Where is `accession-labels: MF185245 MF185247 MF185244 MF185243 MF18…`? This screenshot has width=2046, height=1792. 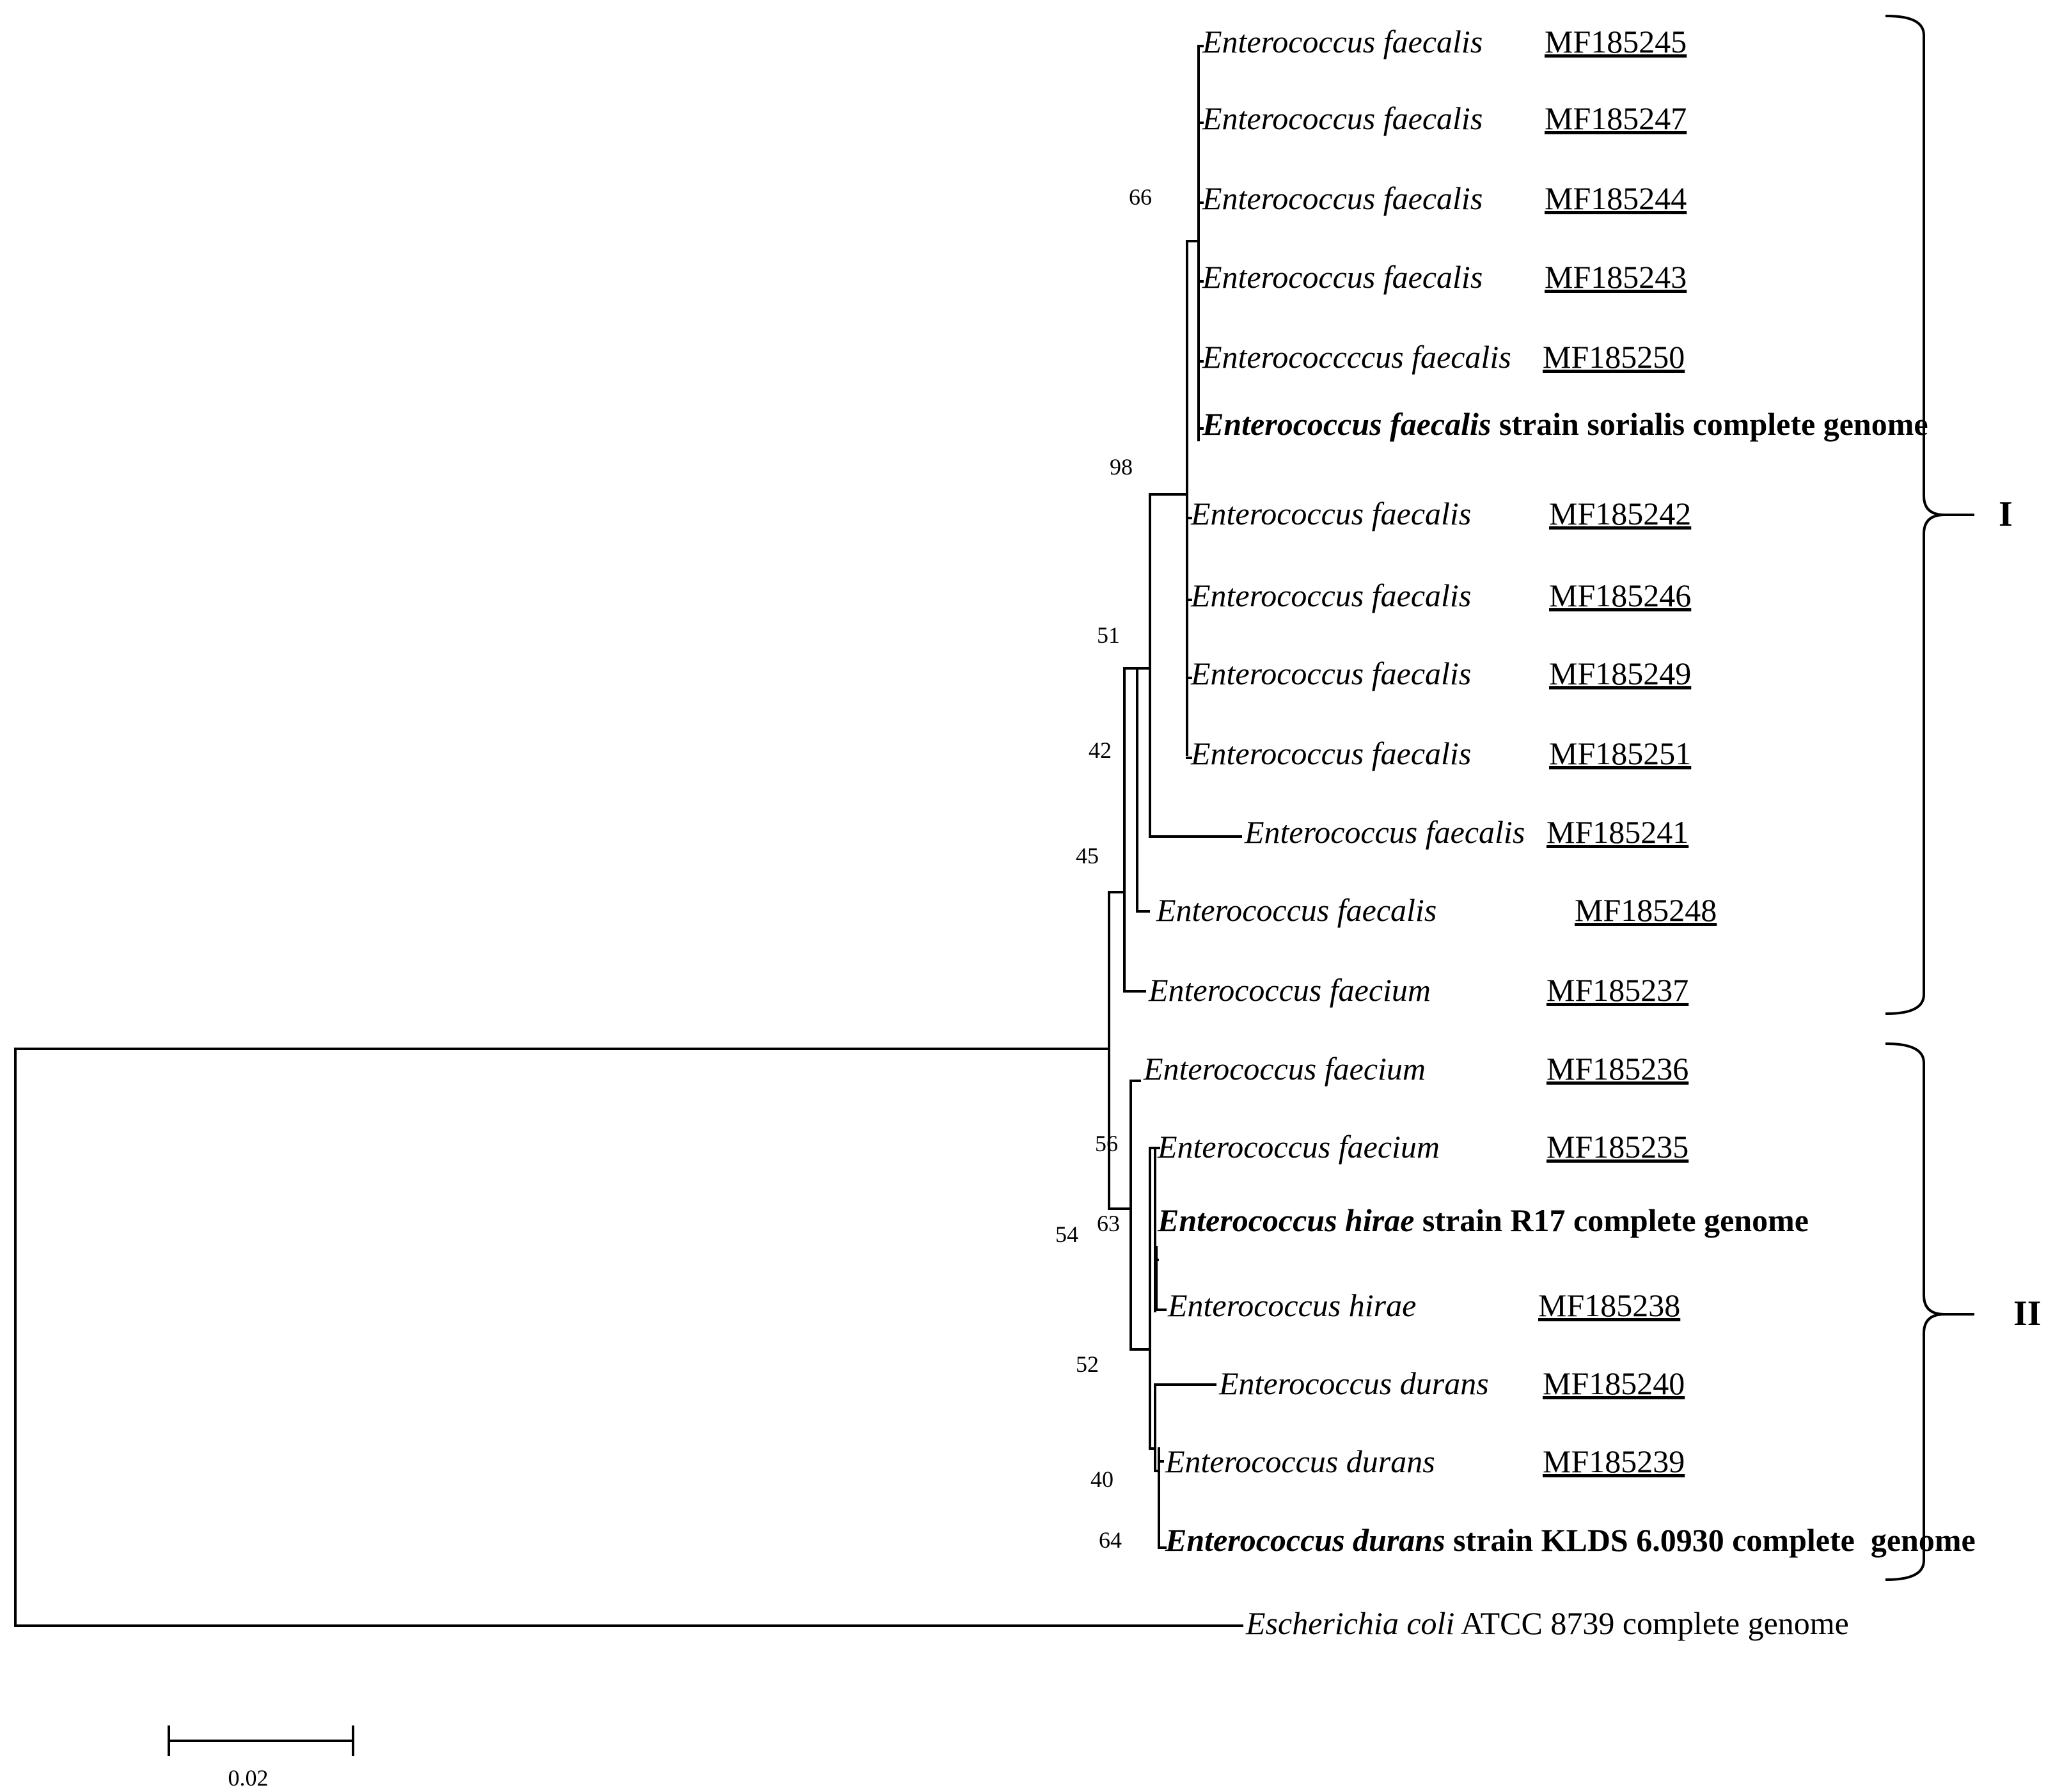
accession-labels: MF185245 MF185247 MF185244 MF185243 MF18… is located at coordinates (1627, 751).